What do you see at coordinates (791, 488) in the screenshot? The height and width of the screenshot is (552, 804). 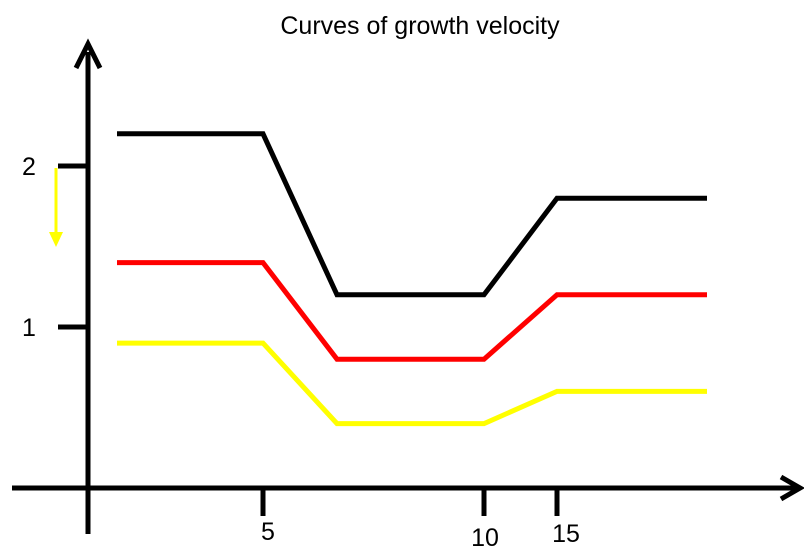 I see `x-axis-arrowhead` at bounding box center [791, 488].